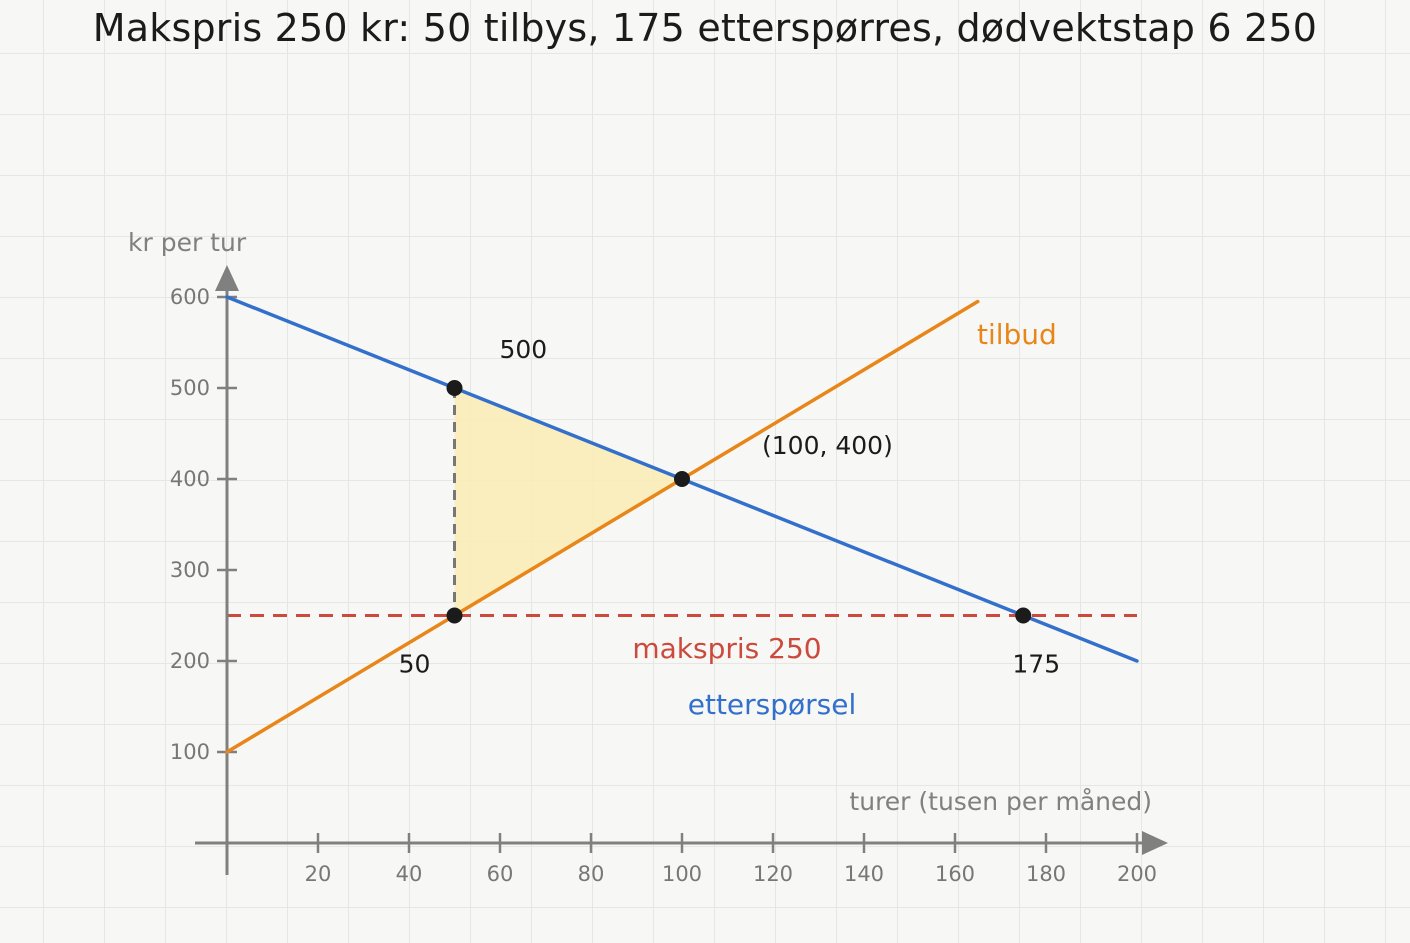 This screenshot has width=1410, height=943. Describe the element at coordinates (190, 570) in the screenshot. I see `y-tick-label: 300` at that location.